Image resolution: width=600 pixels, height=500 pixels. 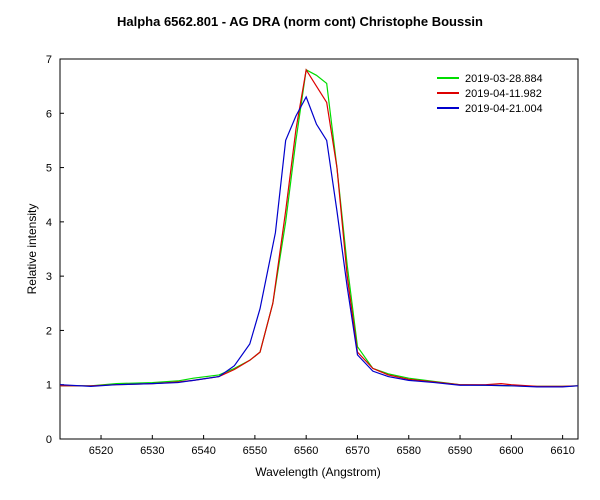 What do you see at coordinates (503, 94) in the screenshot?
I see `legend-label: 2019-04-11.982` at bounding box center [503, 94].